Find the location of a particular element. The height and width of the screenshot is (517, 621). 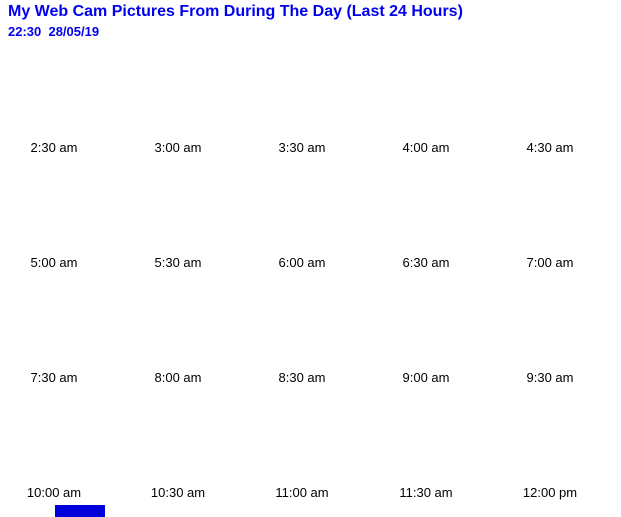

webcam-cell: 7:30 am is located at coordinates (58, 332).